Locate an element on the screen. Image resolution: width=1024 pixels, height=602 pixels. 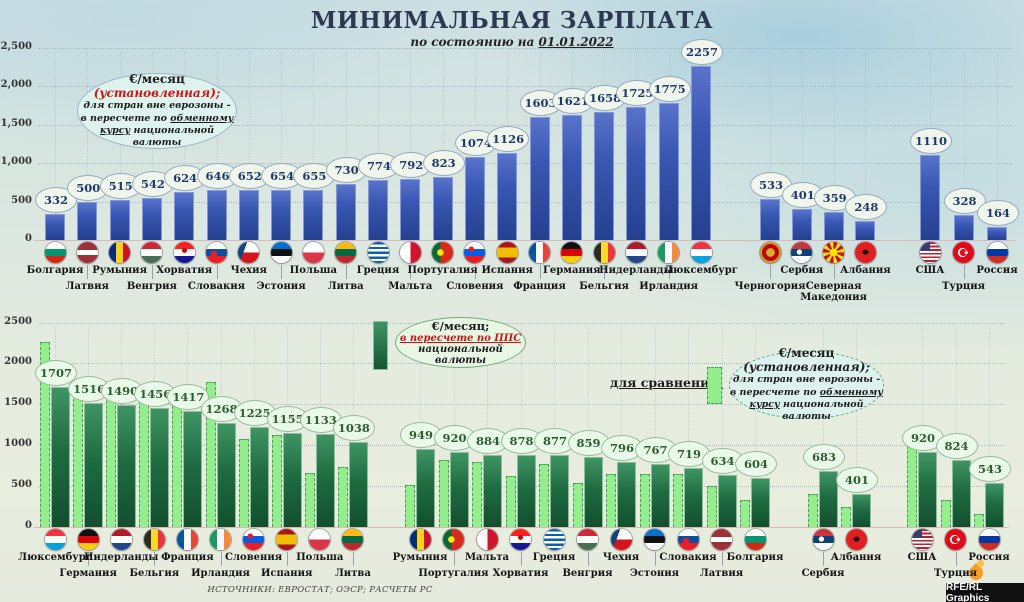
subtitle-date: 01.01.2022 is located at coordinates (576, 42).